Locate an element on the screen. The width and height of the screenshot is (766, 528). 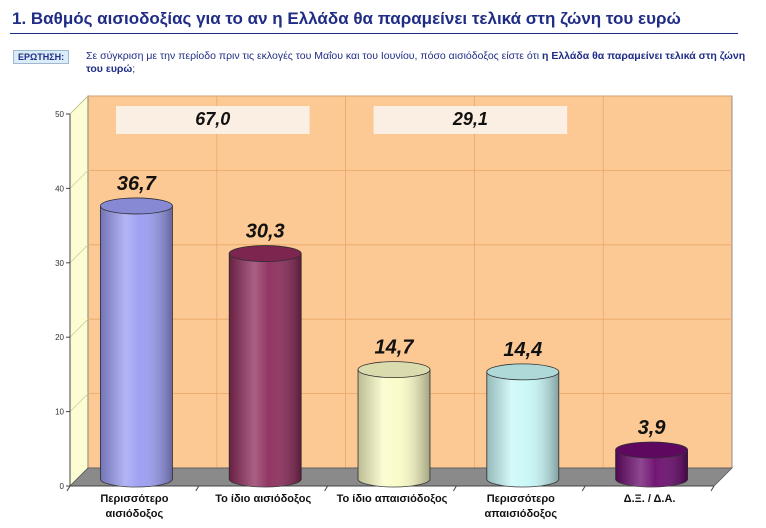
bar: 30,3 is located at coordinates (265, 354).